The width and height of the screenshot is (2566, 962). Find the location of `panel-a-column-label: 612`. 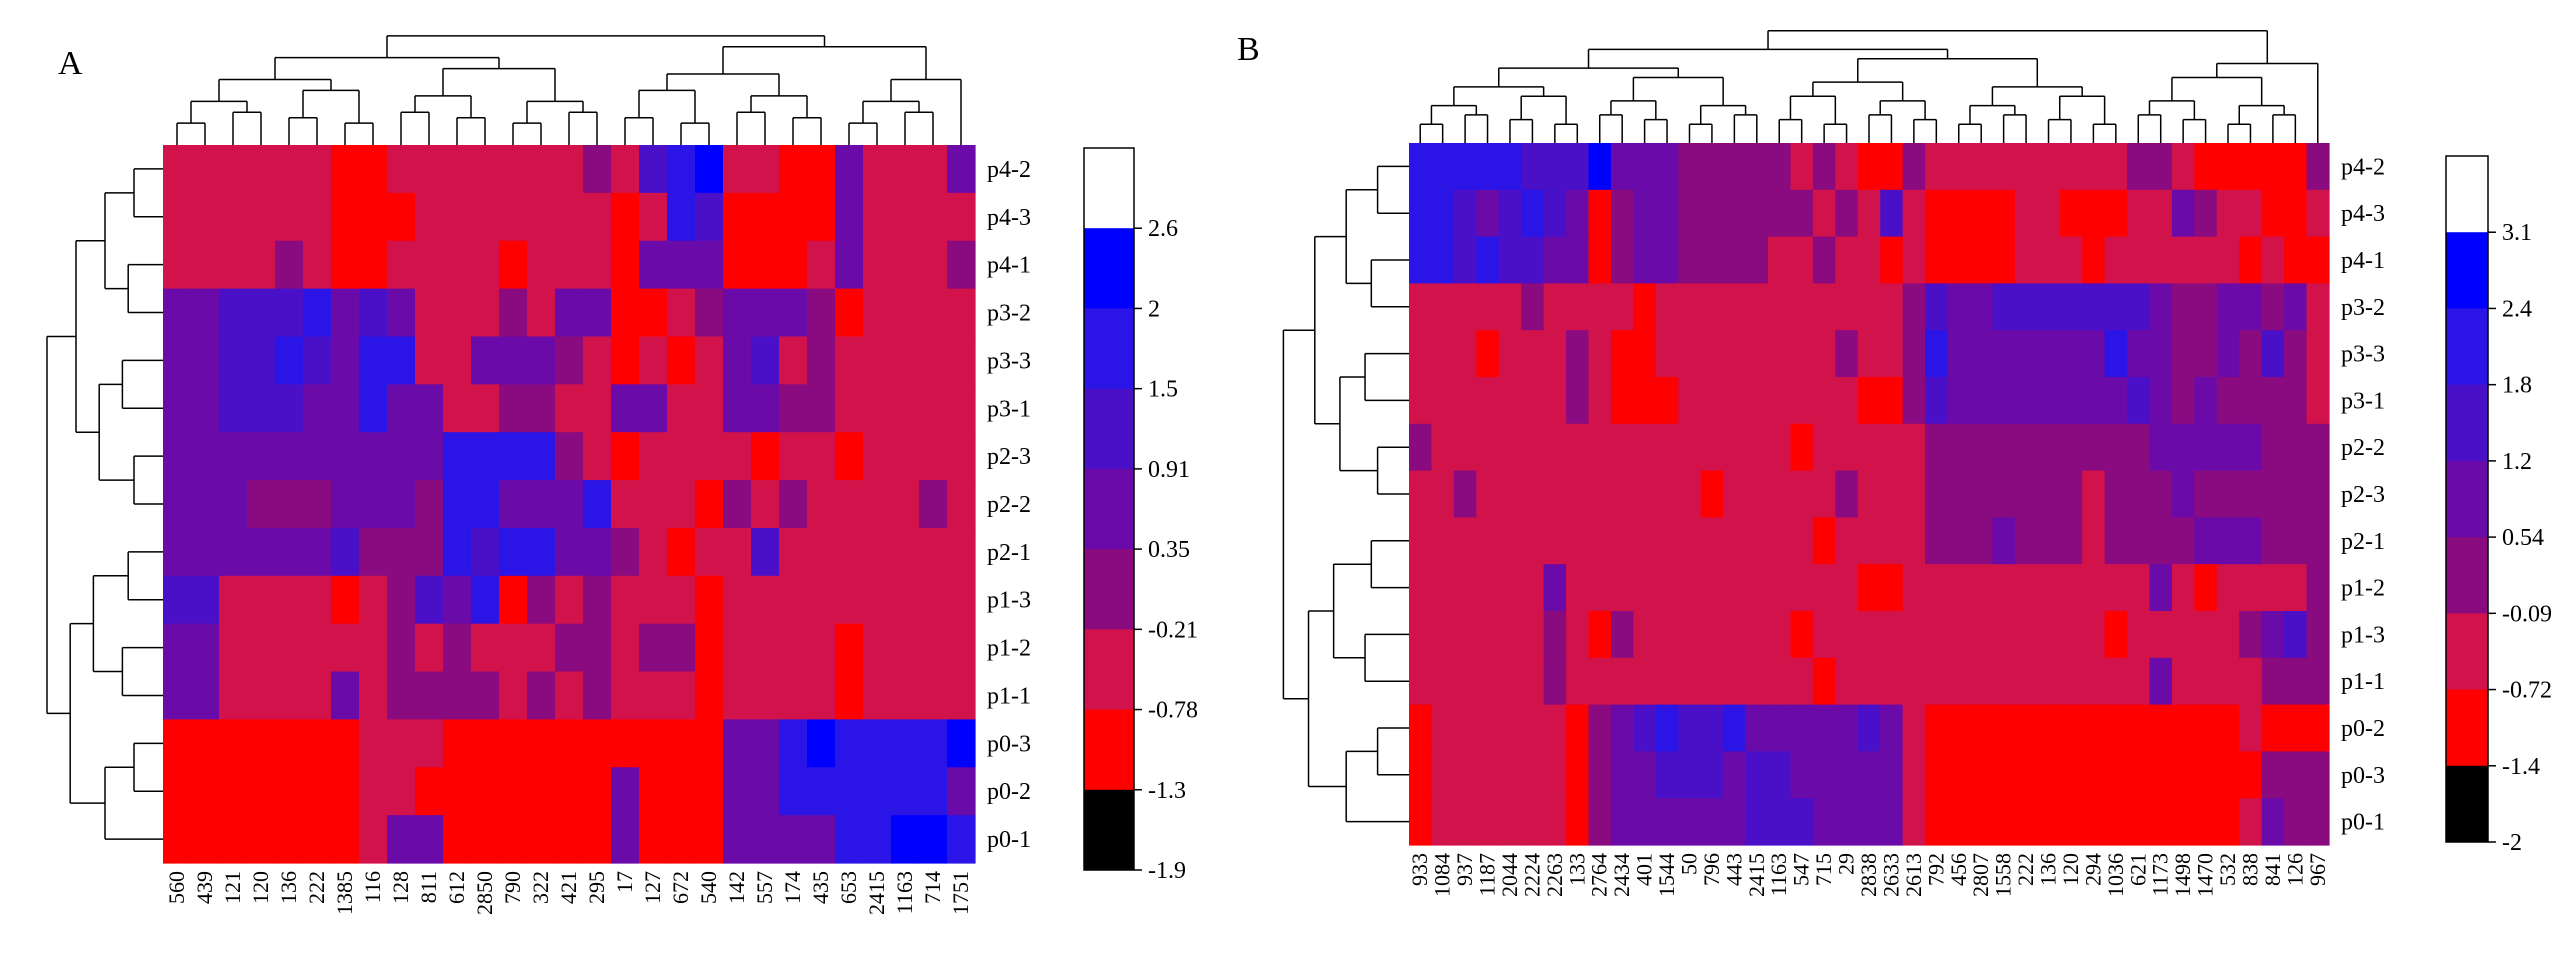

panel-a-column-label: 612 is located at coordinates (456, 887).